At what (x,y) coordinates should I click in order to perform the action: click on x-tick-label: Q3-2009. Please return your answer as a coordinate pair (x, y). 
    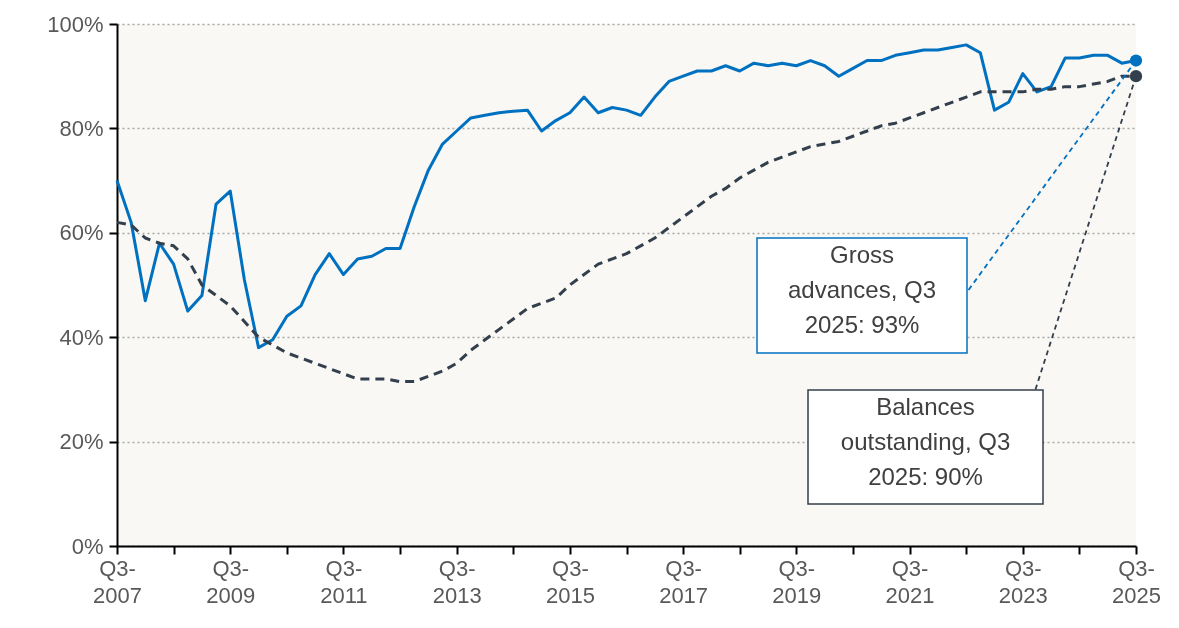
    Looking at the image, I should click on (231, 581).